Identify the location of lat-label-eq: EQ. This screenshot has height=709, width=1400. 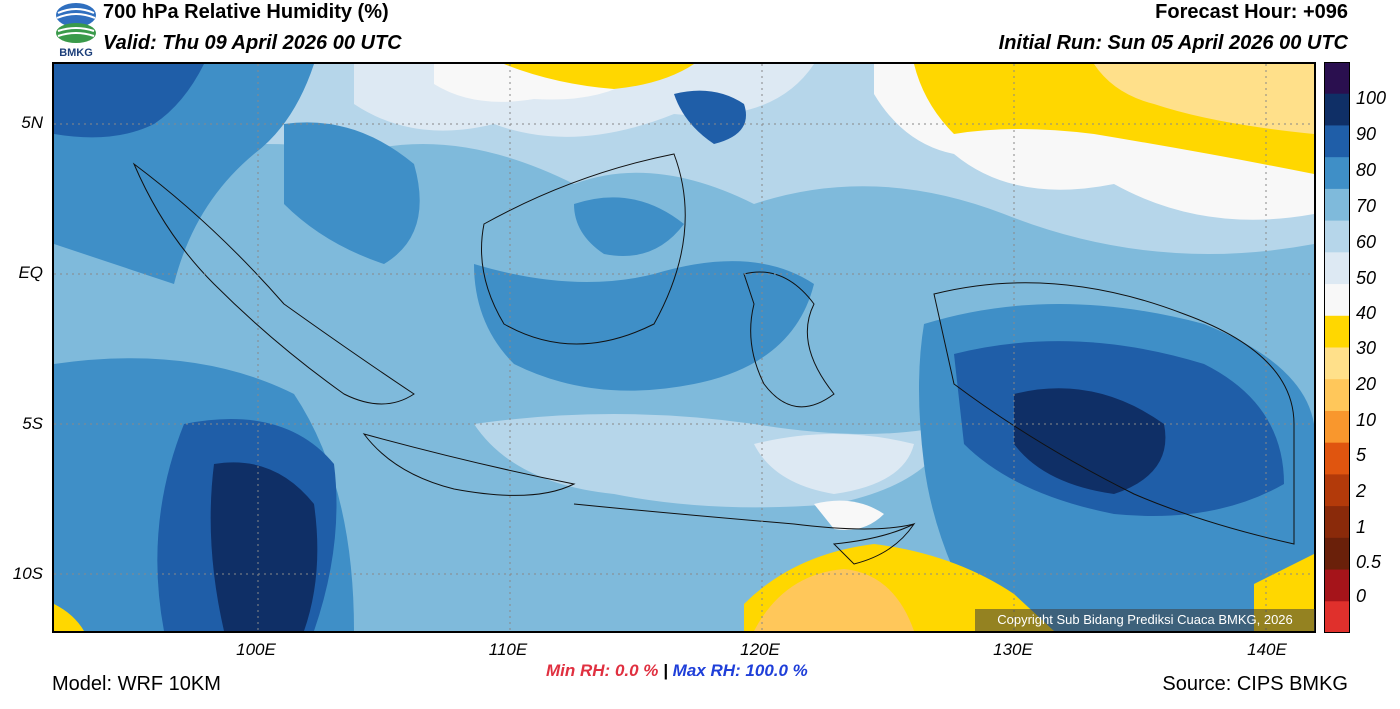
(30, 272).